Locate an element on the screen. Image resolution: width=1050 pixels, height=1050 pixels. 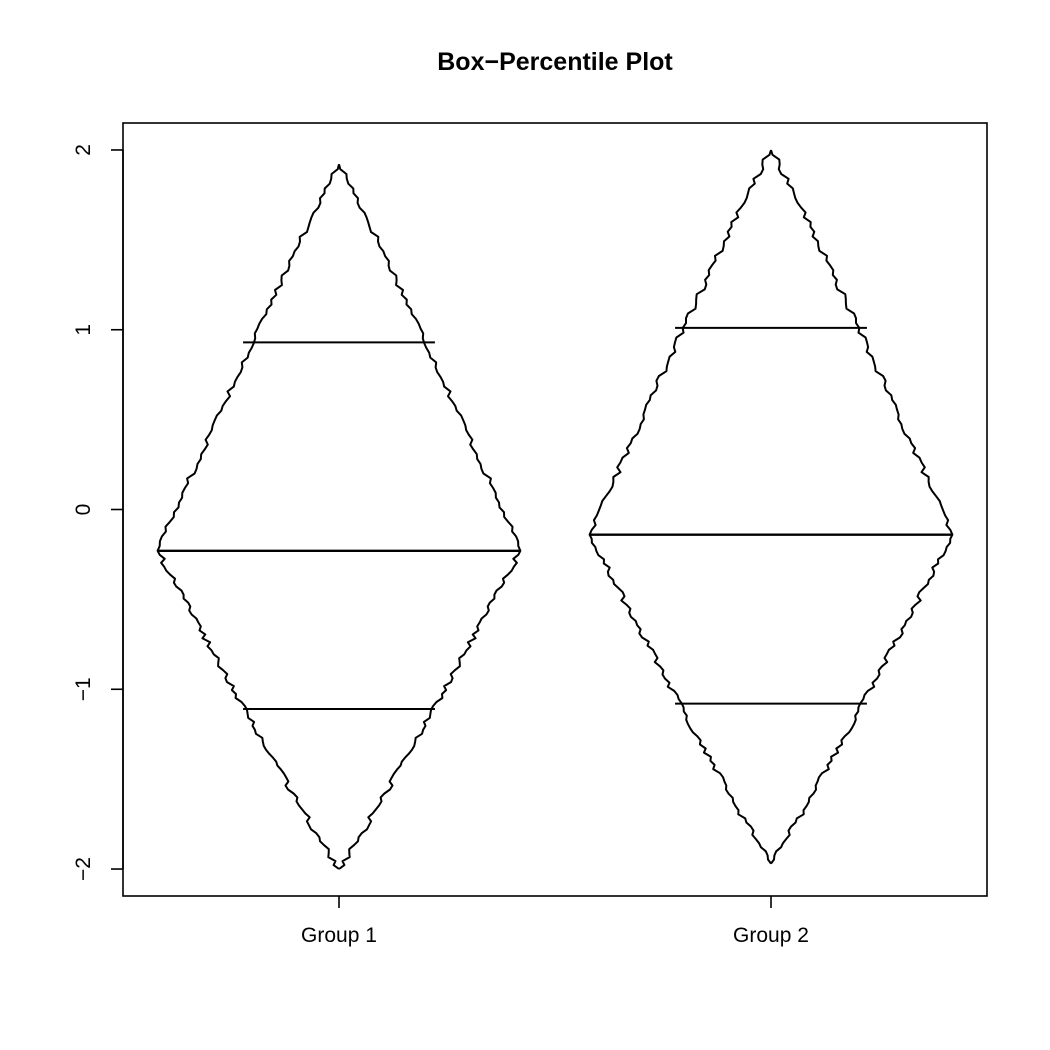
x-tick-label: Group 2 is located at coordinates (771, 935).